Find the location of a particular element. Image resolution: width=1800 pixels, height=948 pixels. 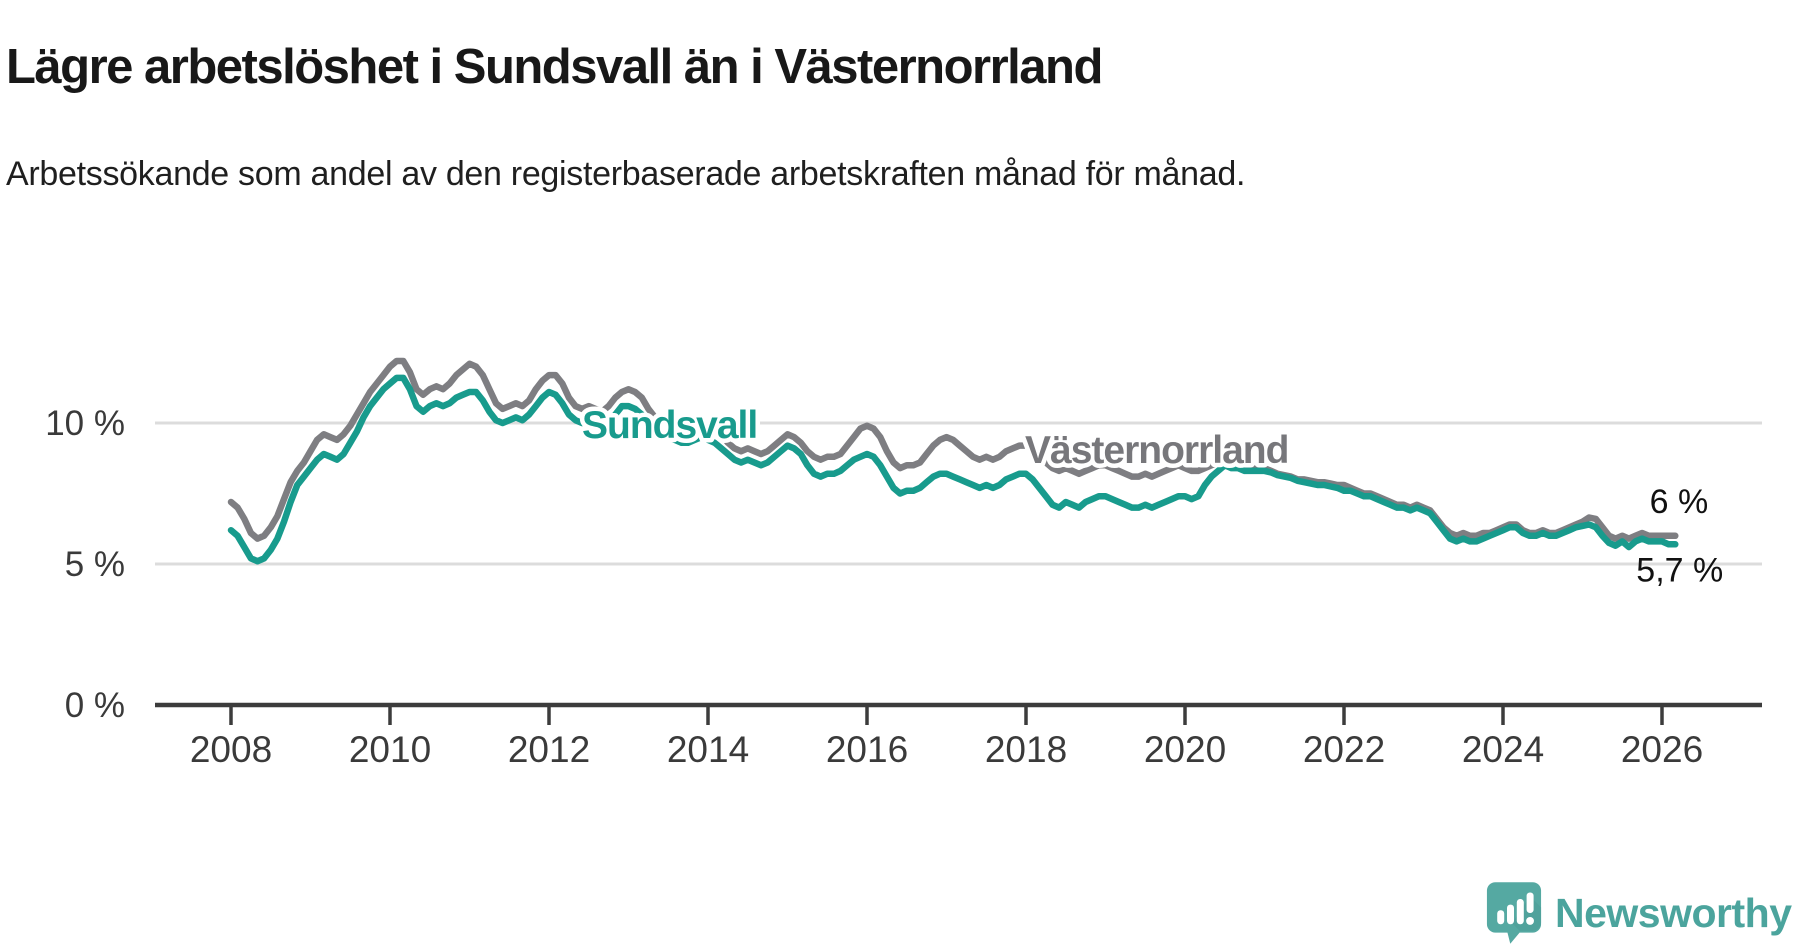

x-axis-tick-label: 2024 is located at coordinates (1503, 749).